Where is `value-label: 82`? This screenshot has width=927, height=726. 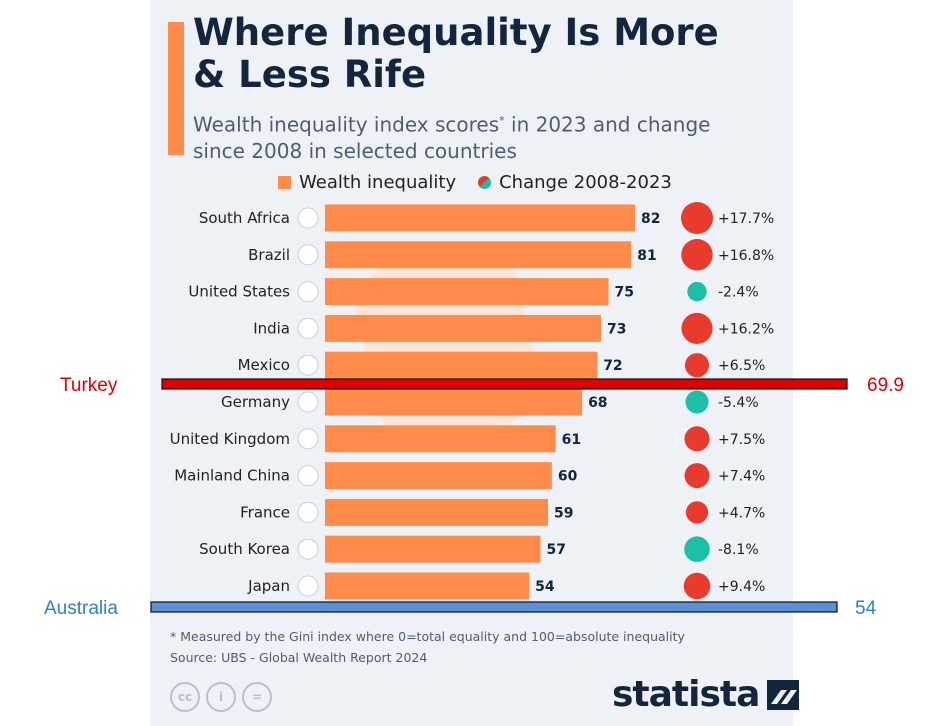
value-label: 82 is located at coordinates (650, 219).